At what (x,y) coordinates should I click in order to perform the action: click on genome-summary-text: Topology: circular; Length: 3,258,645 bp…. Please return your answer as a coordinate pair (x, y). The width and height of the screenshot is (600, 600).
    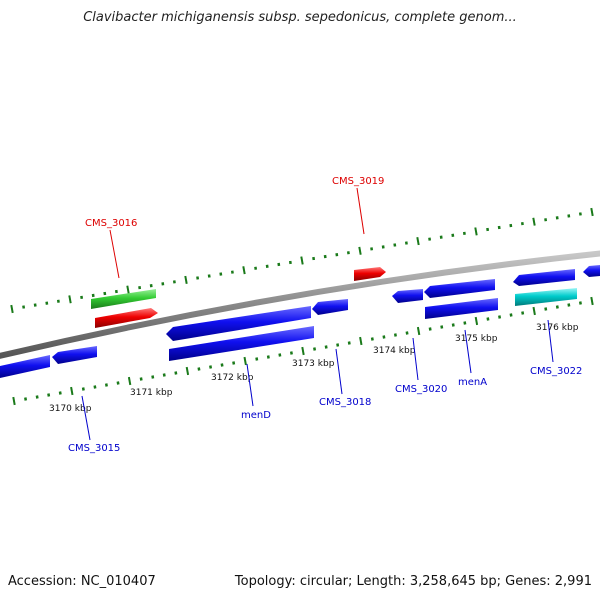
    Looking at the image, I should click on (413, 581).